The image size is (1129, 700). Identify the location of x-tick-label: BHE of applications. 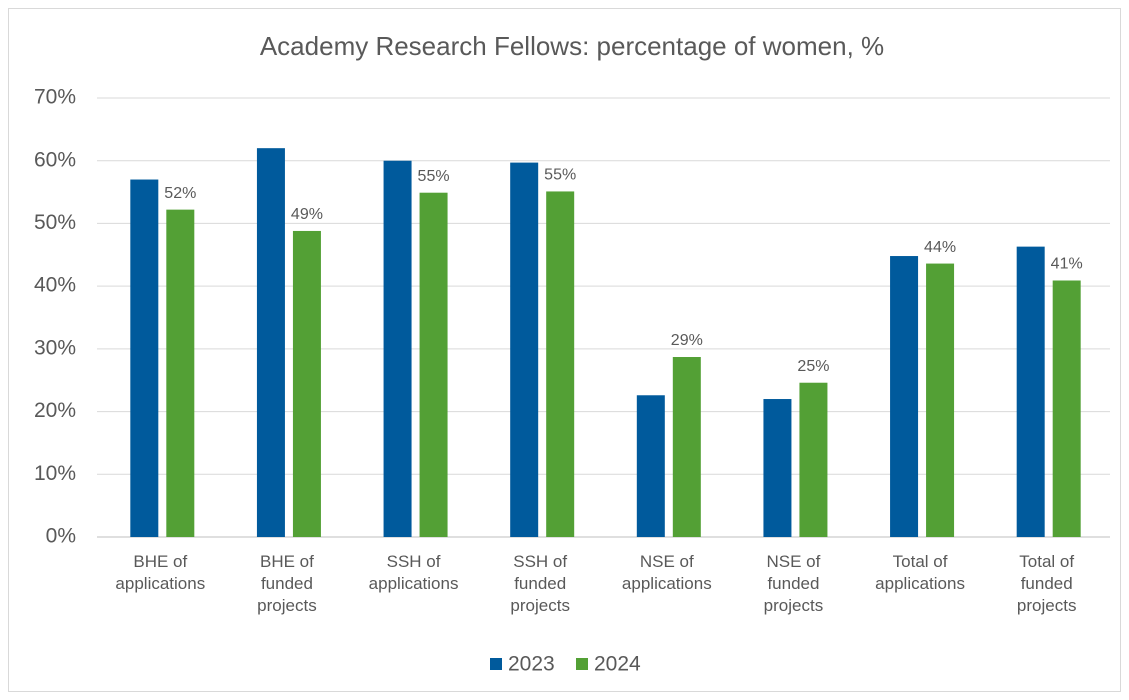
(160, 572).